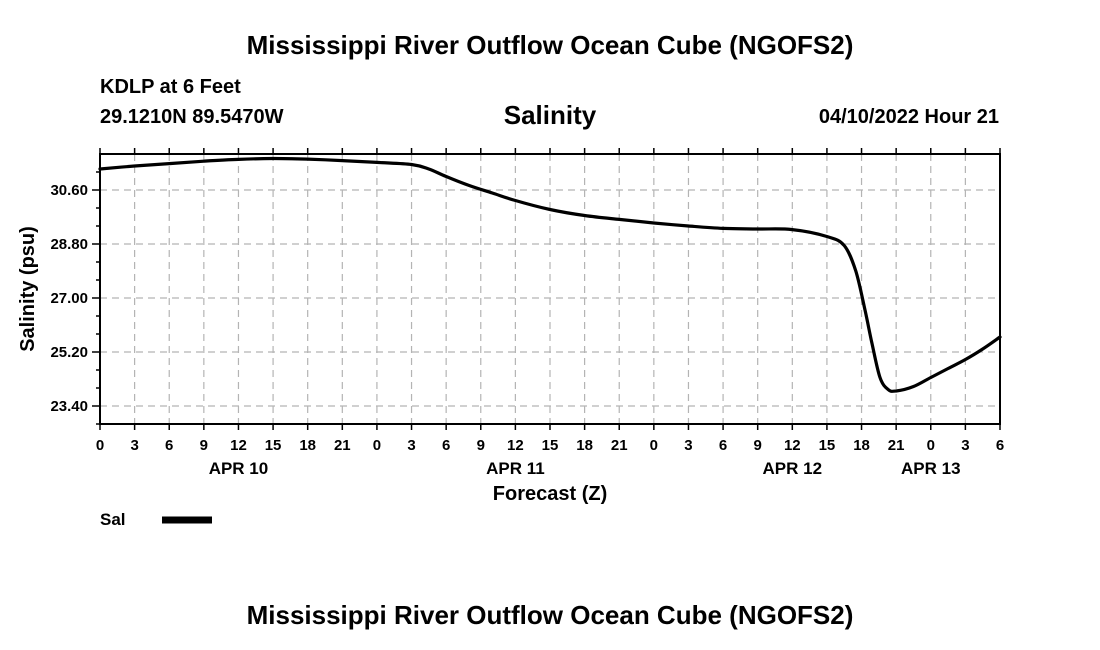 The height and width of the screenshot is (650, 1100). Describe the element at coordinates (28, 289) in the screenshot. I see `y-axis-title: Salinity (psu)` at that location.